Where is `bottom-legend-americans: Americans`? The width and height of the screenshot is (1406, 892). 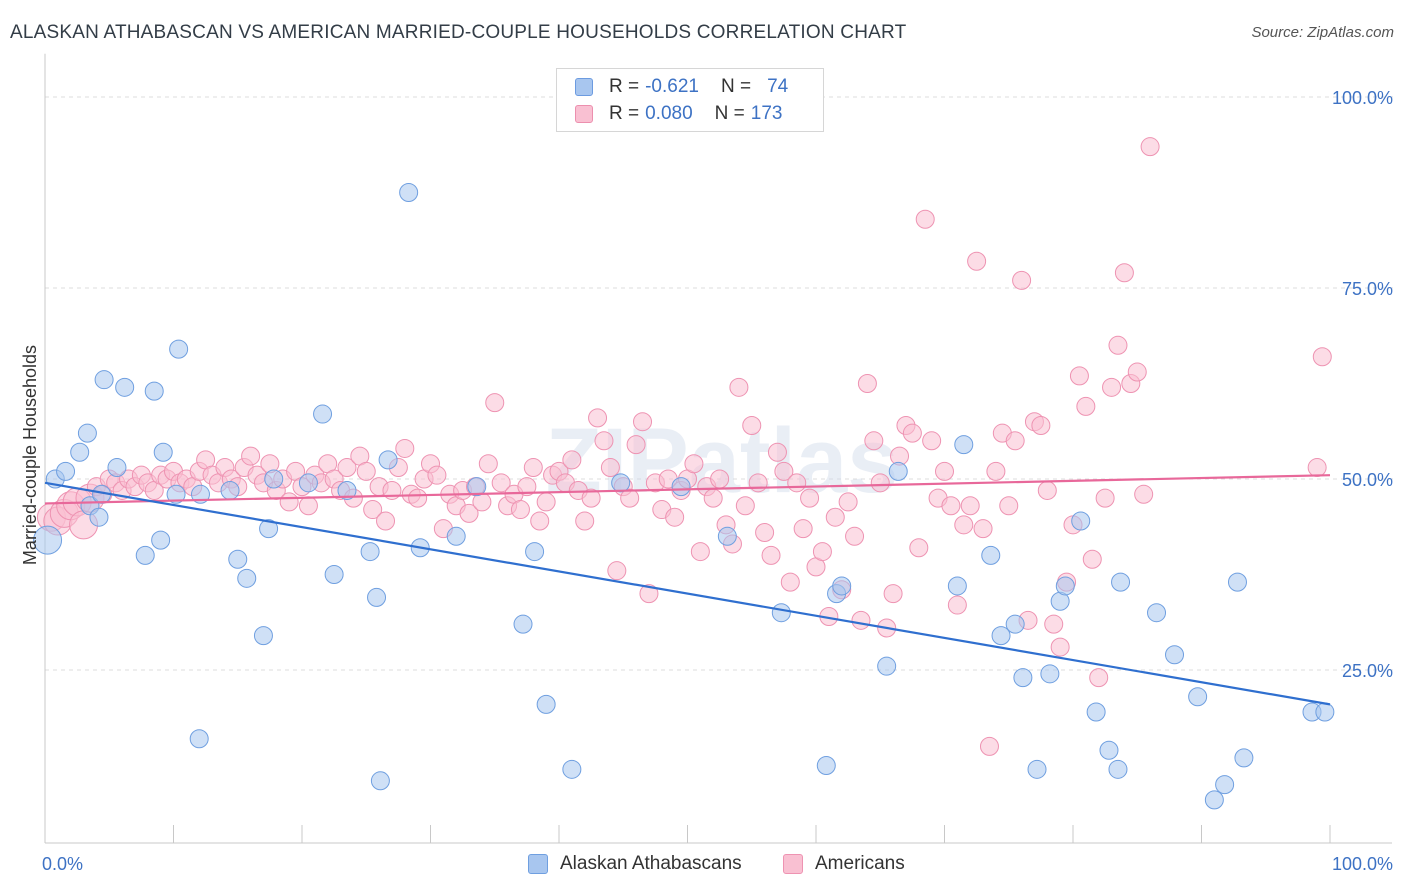
bottom-legend-americans: Americans is located at coordinates (844, 864).